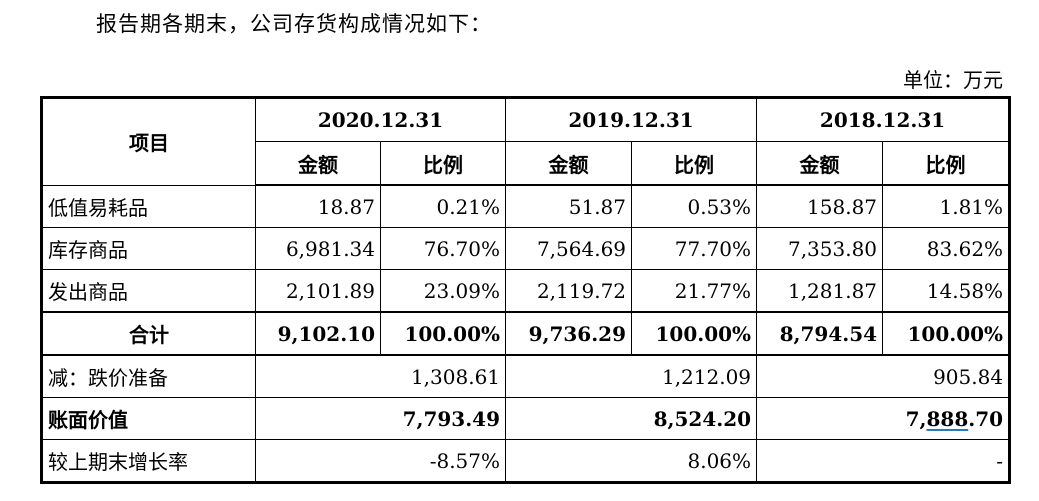 This screenshot has width=1039, height=501. What do you see at coordinates (946, 248) in the screenshot?
I see `cell-ratio: 83.62%` at bounding box center [946, 248].